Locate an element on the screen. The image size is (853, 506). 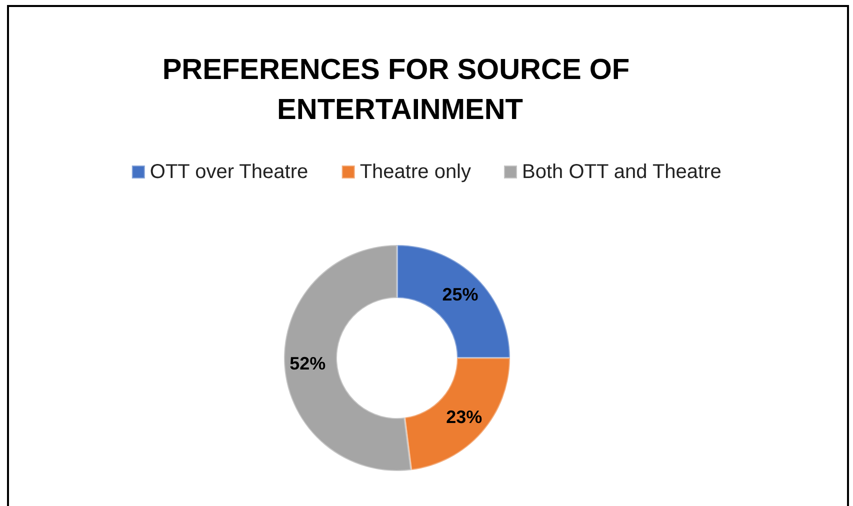
data-label: 52% is located at coordinates (308, 364).